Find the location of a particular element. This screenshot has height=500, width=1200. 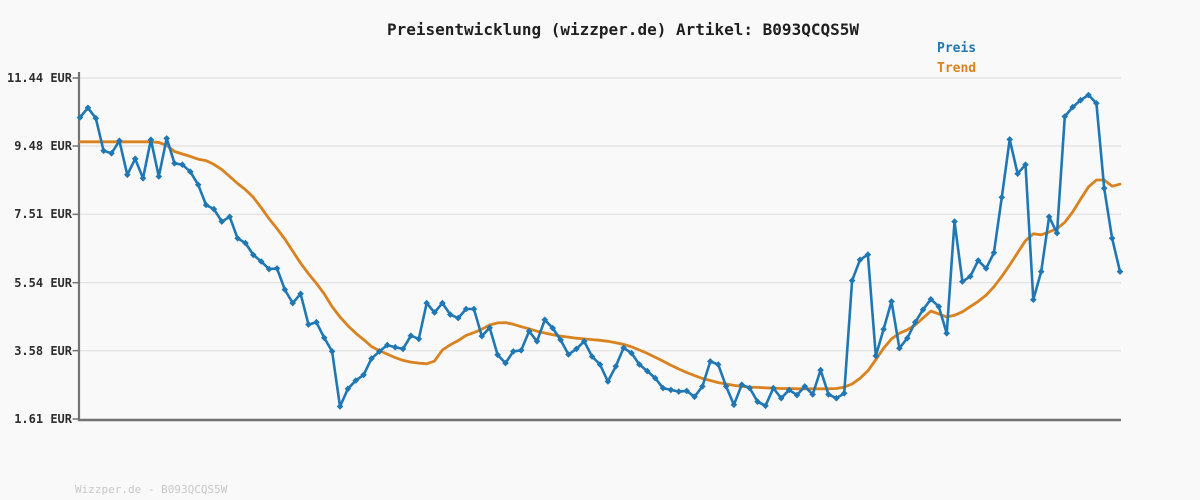

y-tick-label: 1.61 EUR is located at coordinates (43, 419).